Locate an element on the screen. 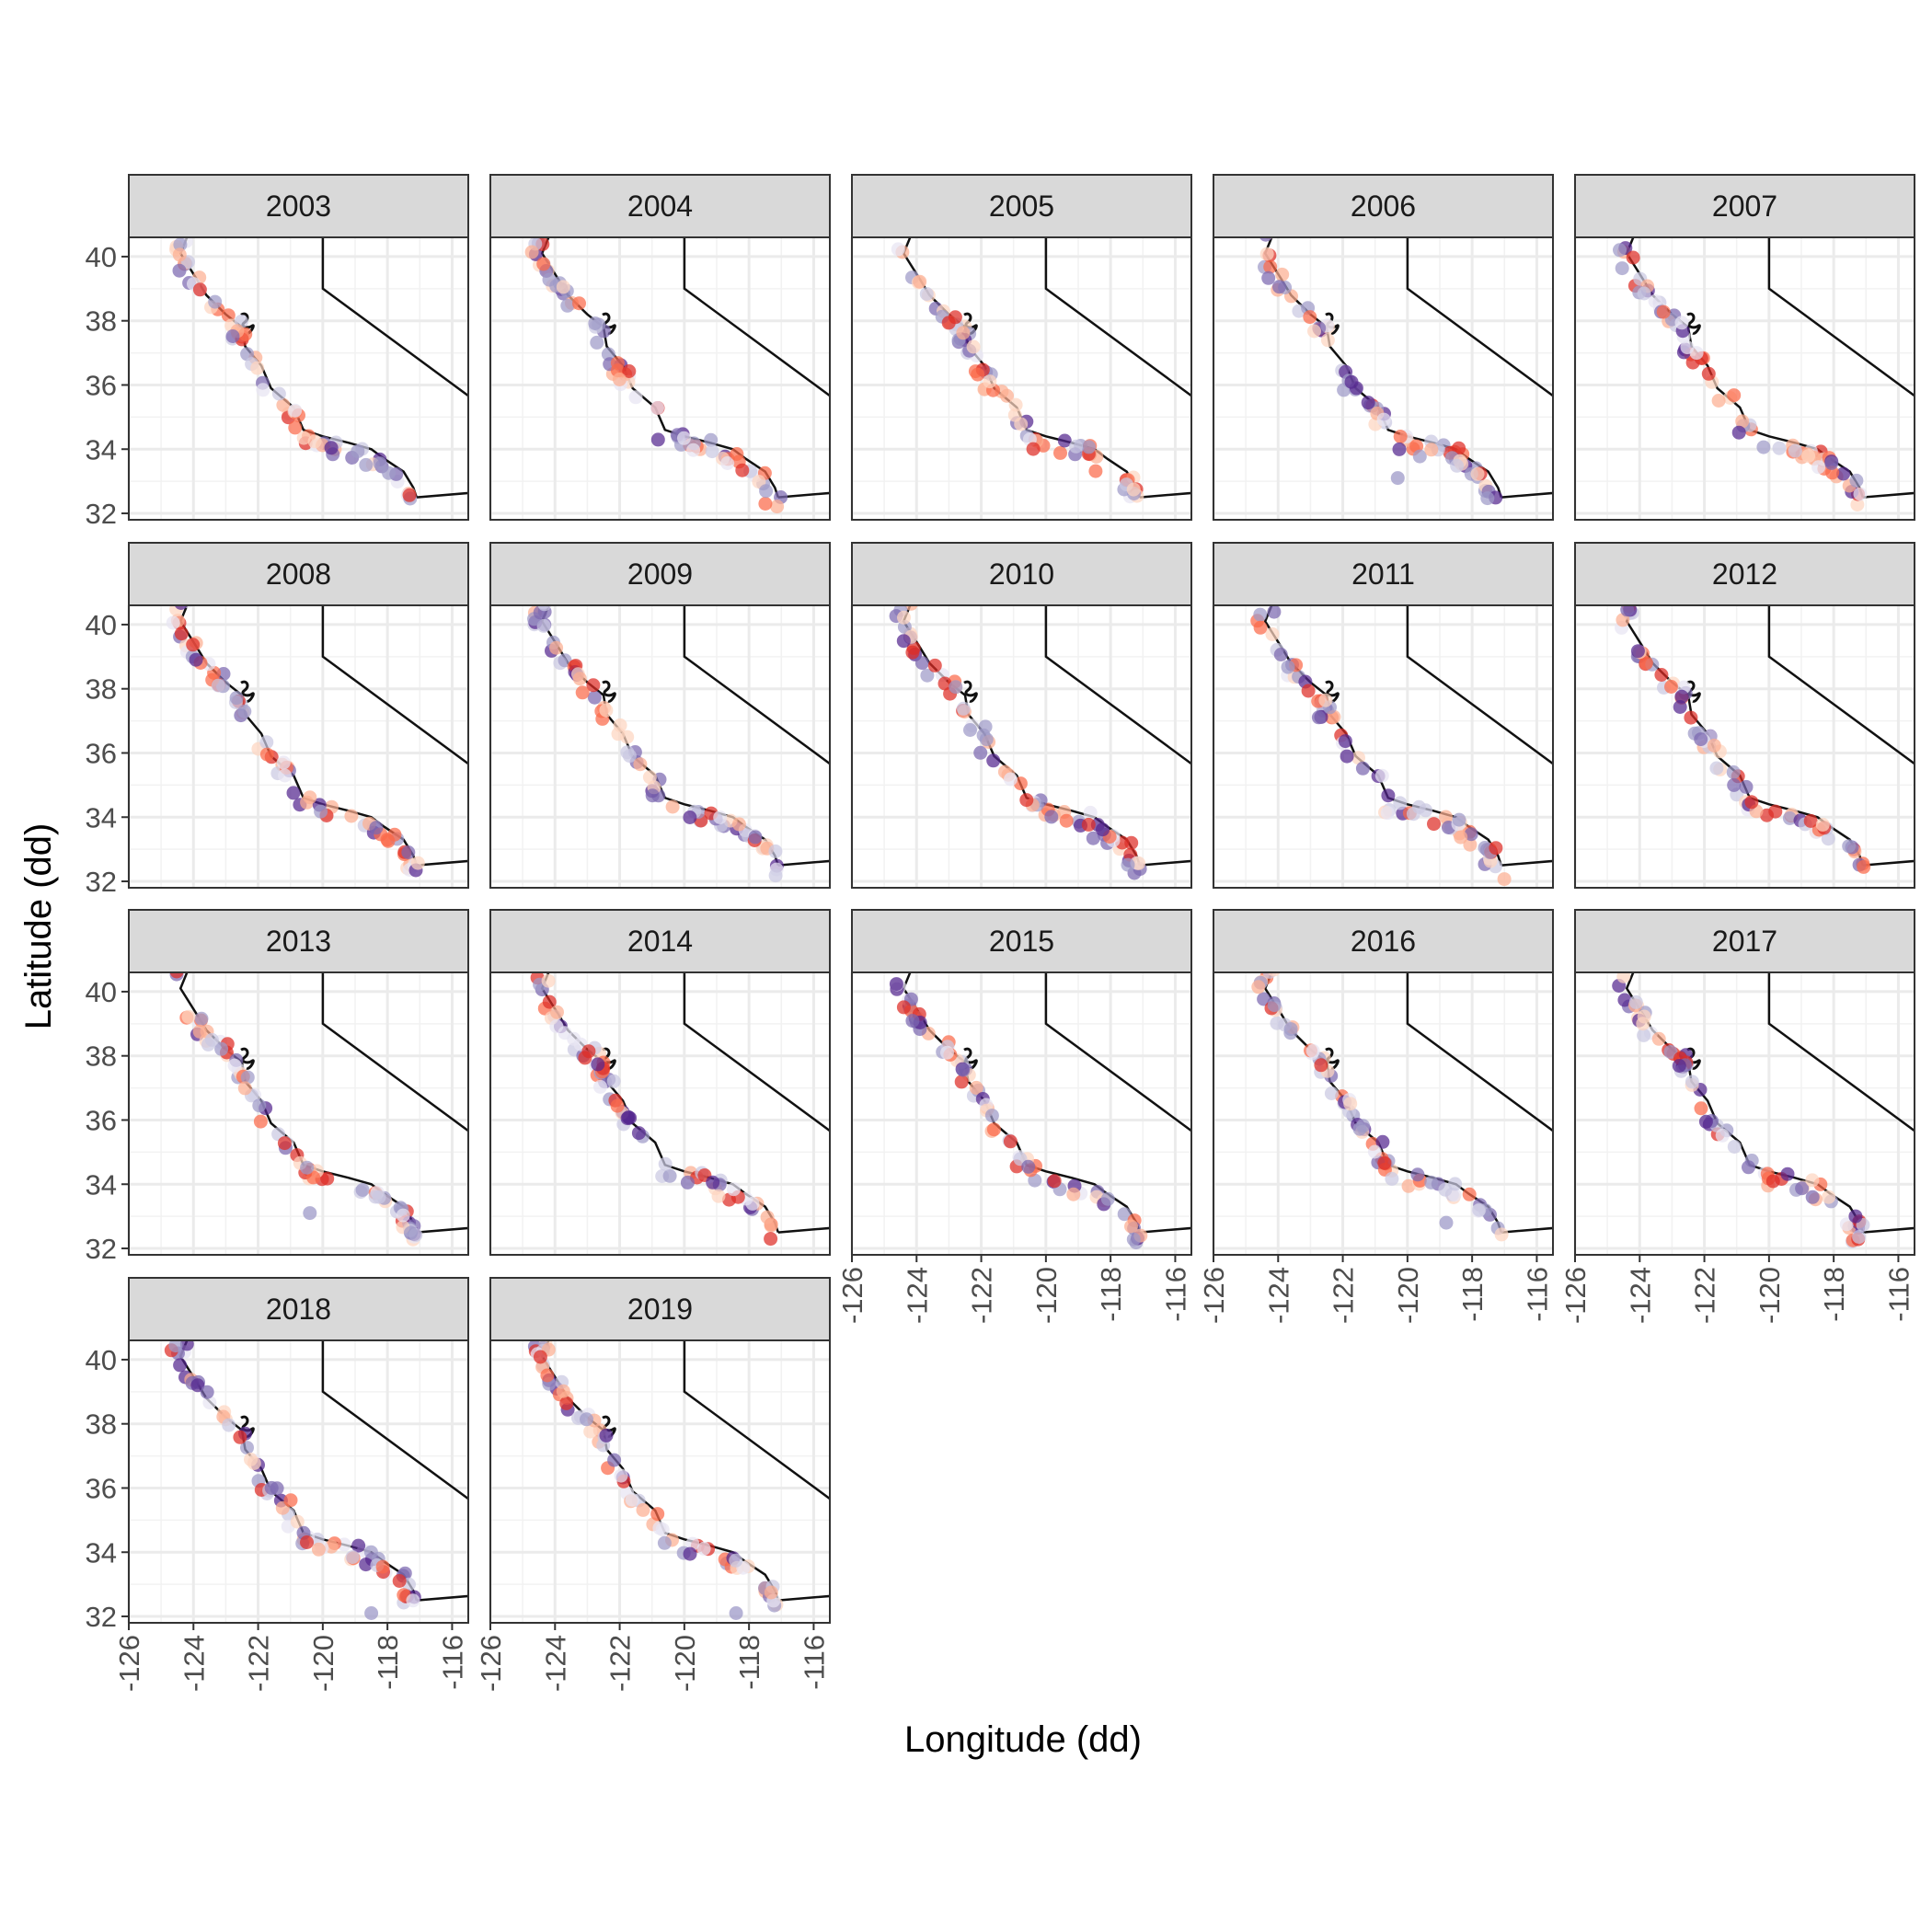 This screenshot has height=1931, width=1932. facet-label: 2017 is located at coordinates (1744, 942).